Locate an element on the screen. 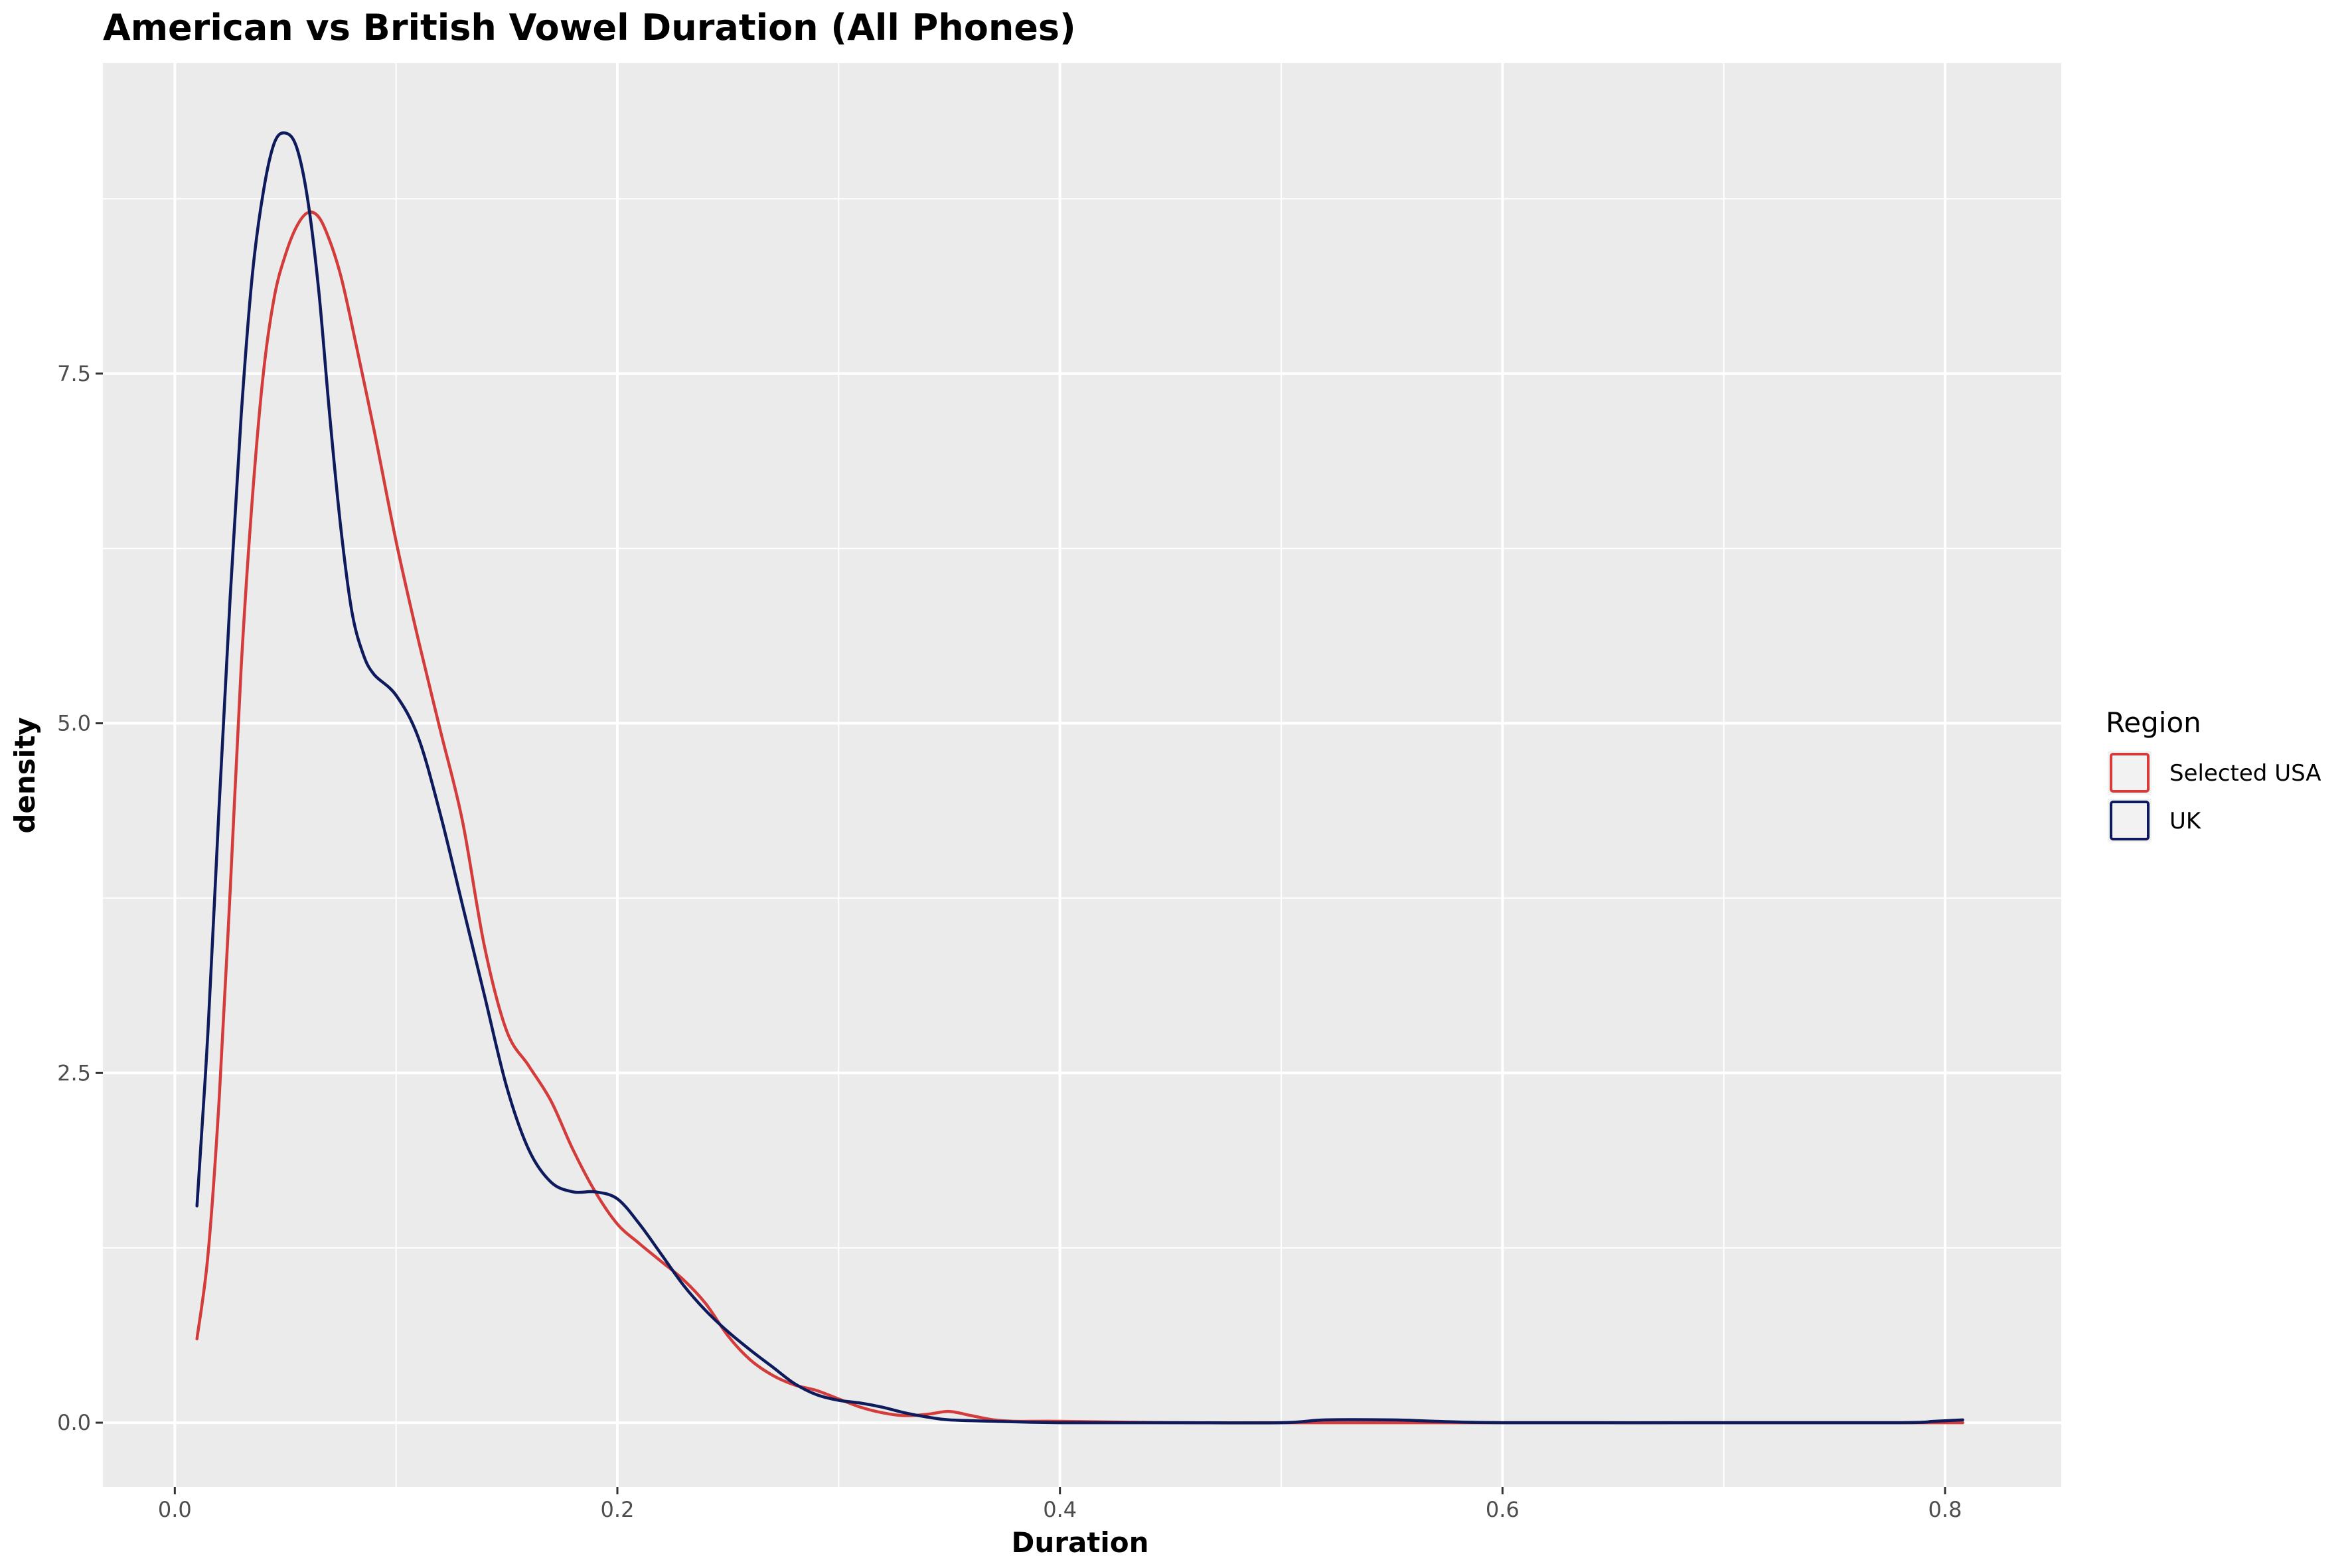 The image size is (2352, 1568). x-tick-label: 0.2 is located at coordinates (618, 1510).